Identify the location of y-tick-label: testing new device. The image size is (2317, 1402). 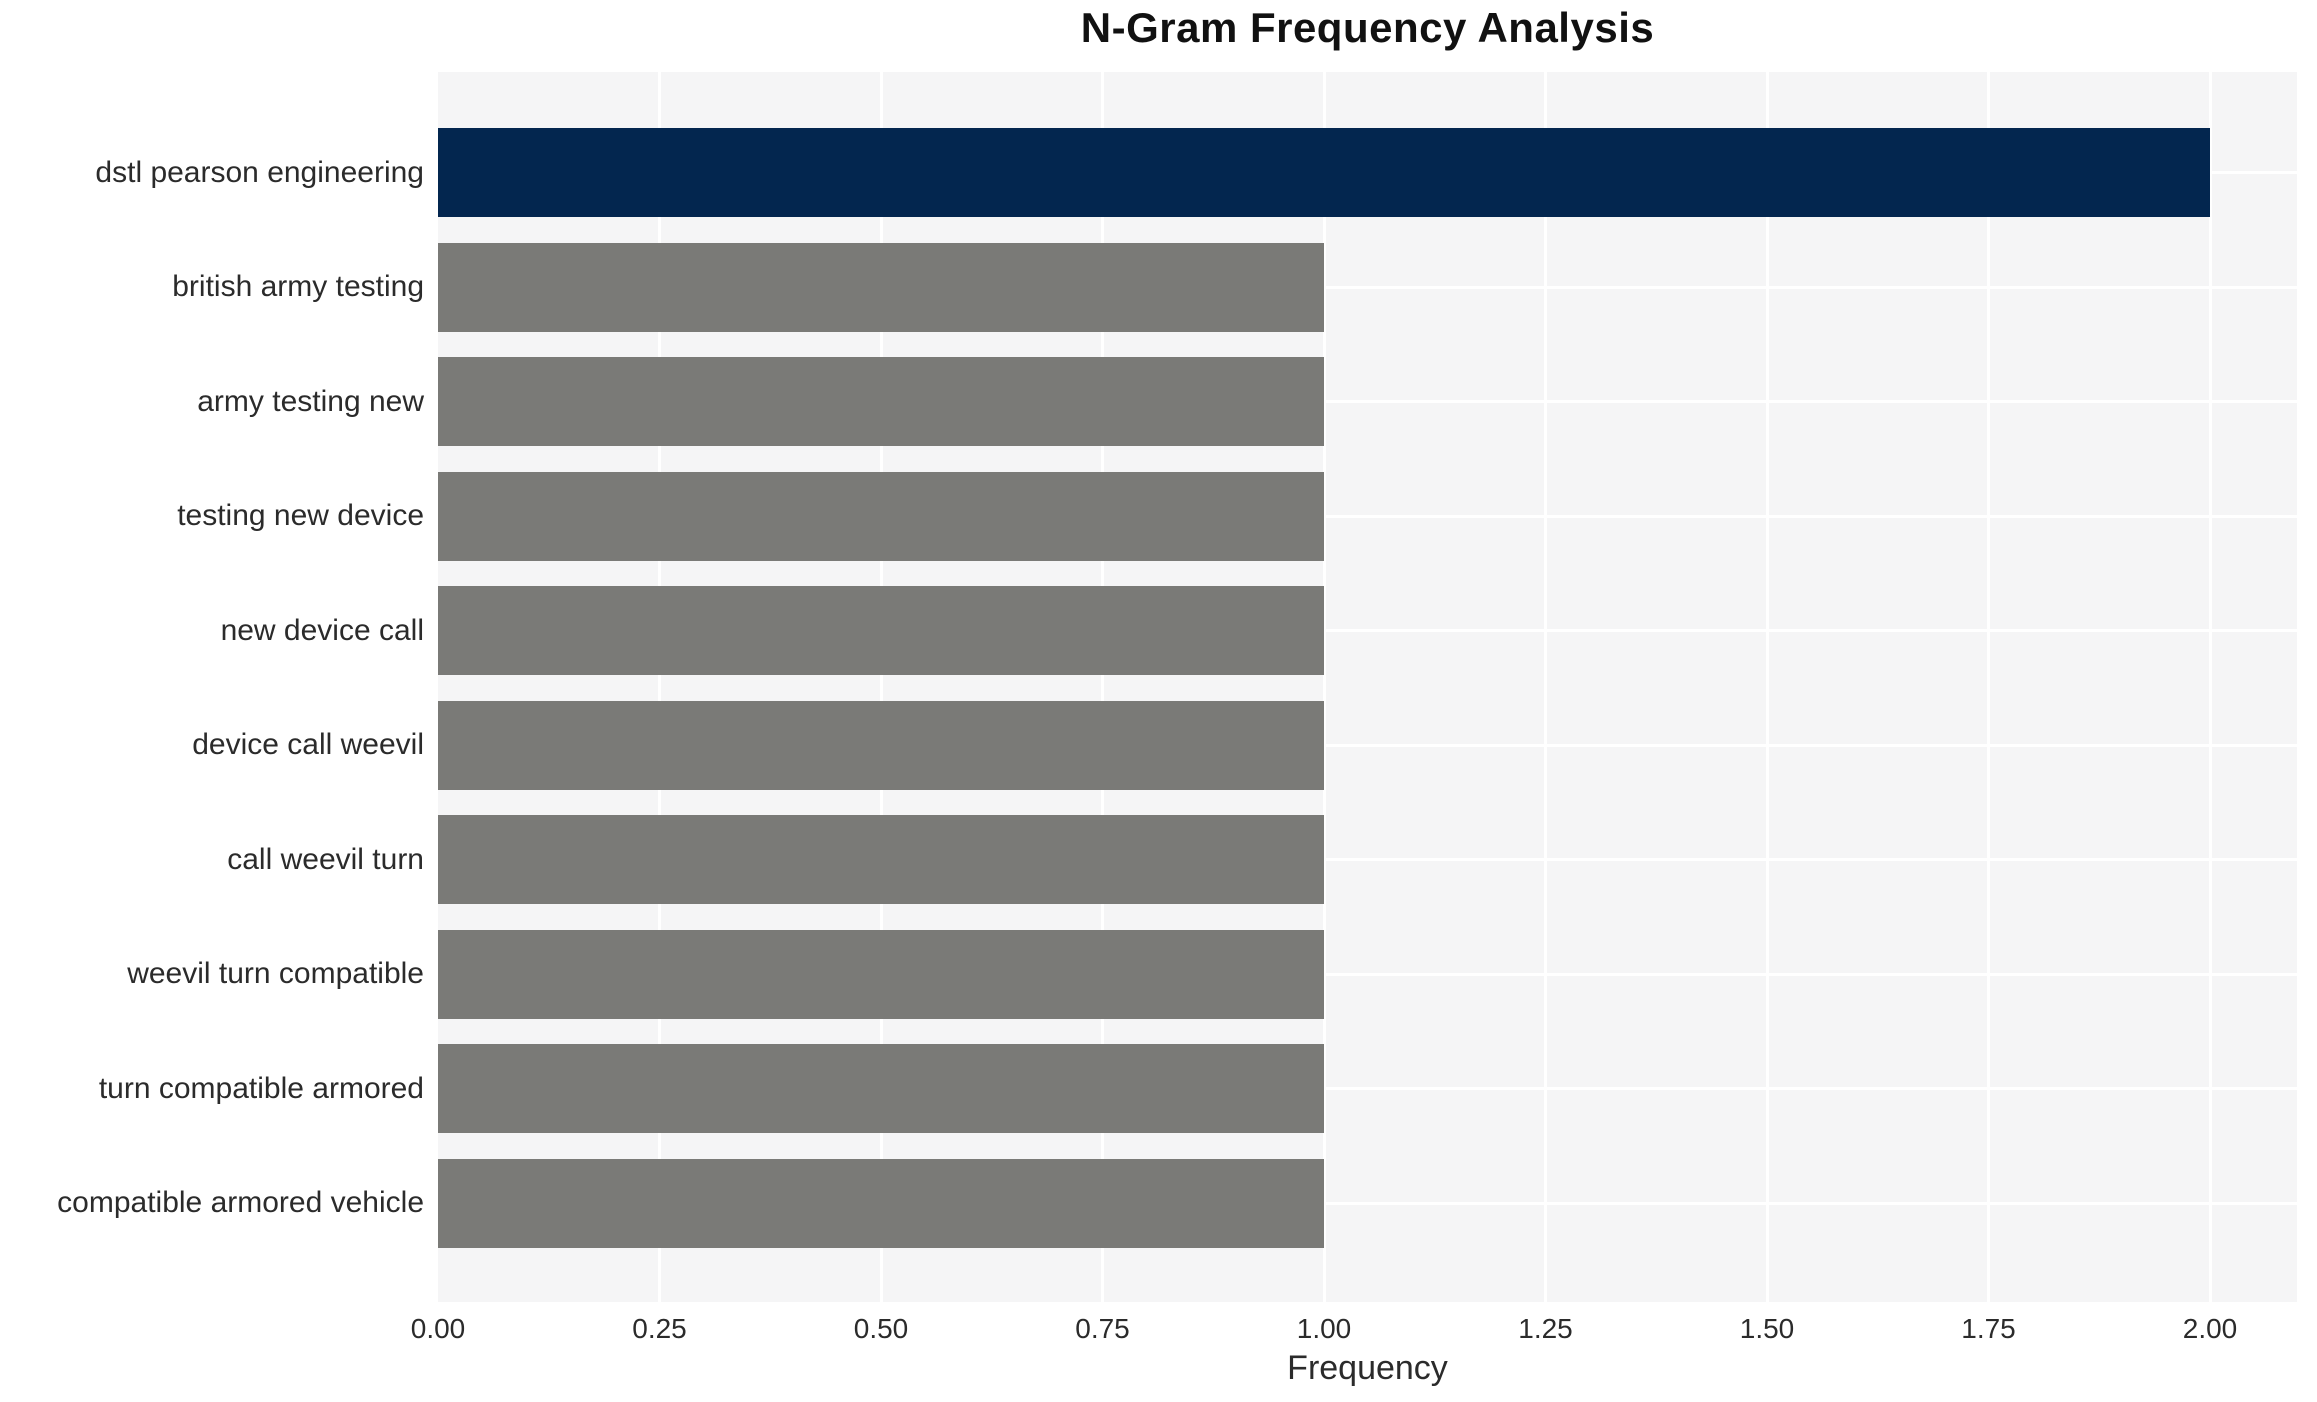
(300, 515).